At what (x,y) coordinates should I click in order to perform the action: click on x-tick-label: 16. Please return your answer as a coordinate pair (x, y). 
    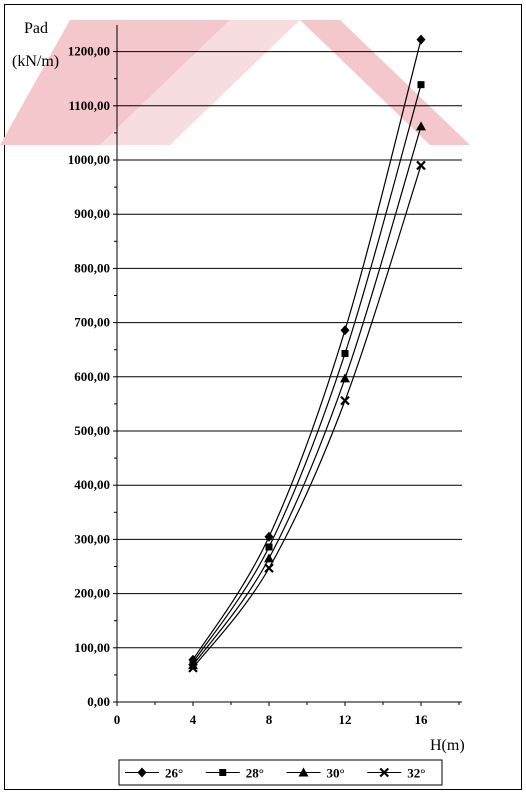
    Looking at the image, I should click on (422, 719).